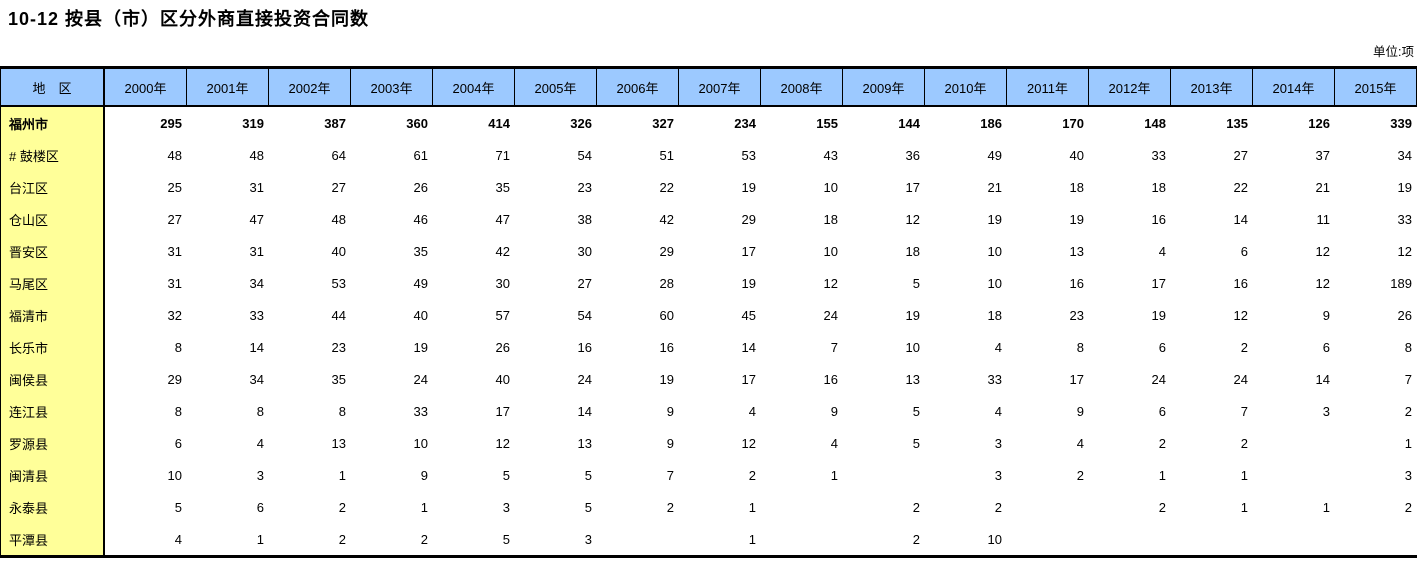  Describe the element at coordinates (1294, 87) in the screenshot. I see `year-header-2014: 2014年` at that location.